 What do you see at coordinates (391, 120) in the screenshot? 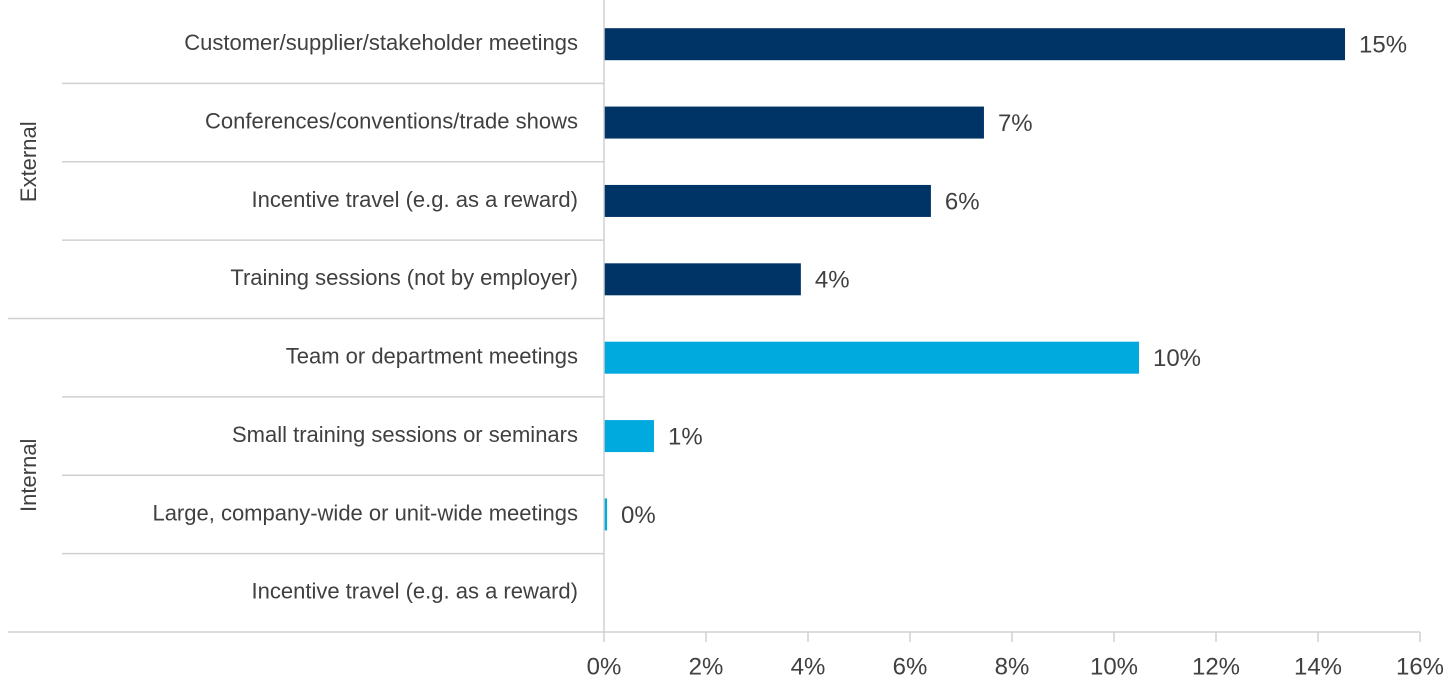
I see `category-label: Conferences/conventions/trade shows` at bounding box center [391, 120].